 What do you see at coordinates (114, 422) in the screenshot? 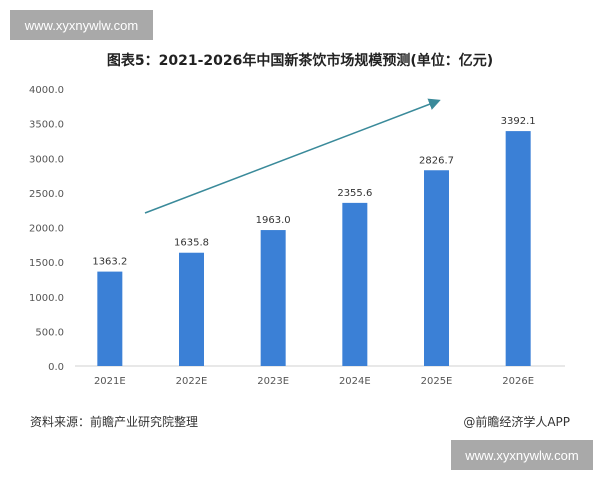
I see `source-note: 资料来源：前瞻产业研究院整理` at bounding box center [114, 422].